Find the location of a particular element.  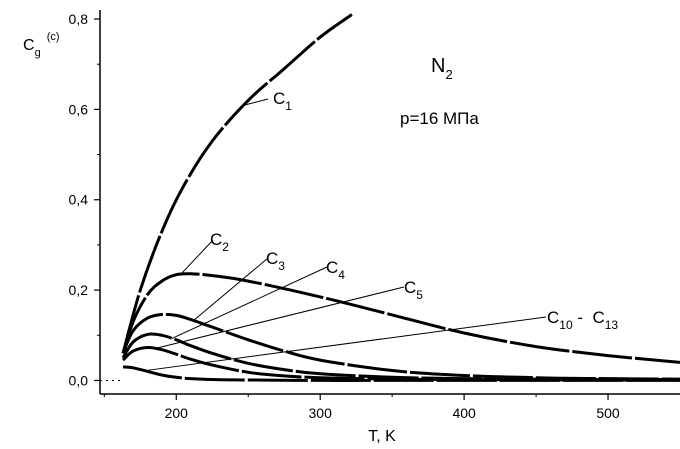

curve-label-c13-sub: 13 is located at coordinates (612, 325).